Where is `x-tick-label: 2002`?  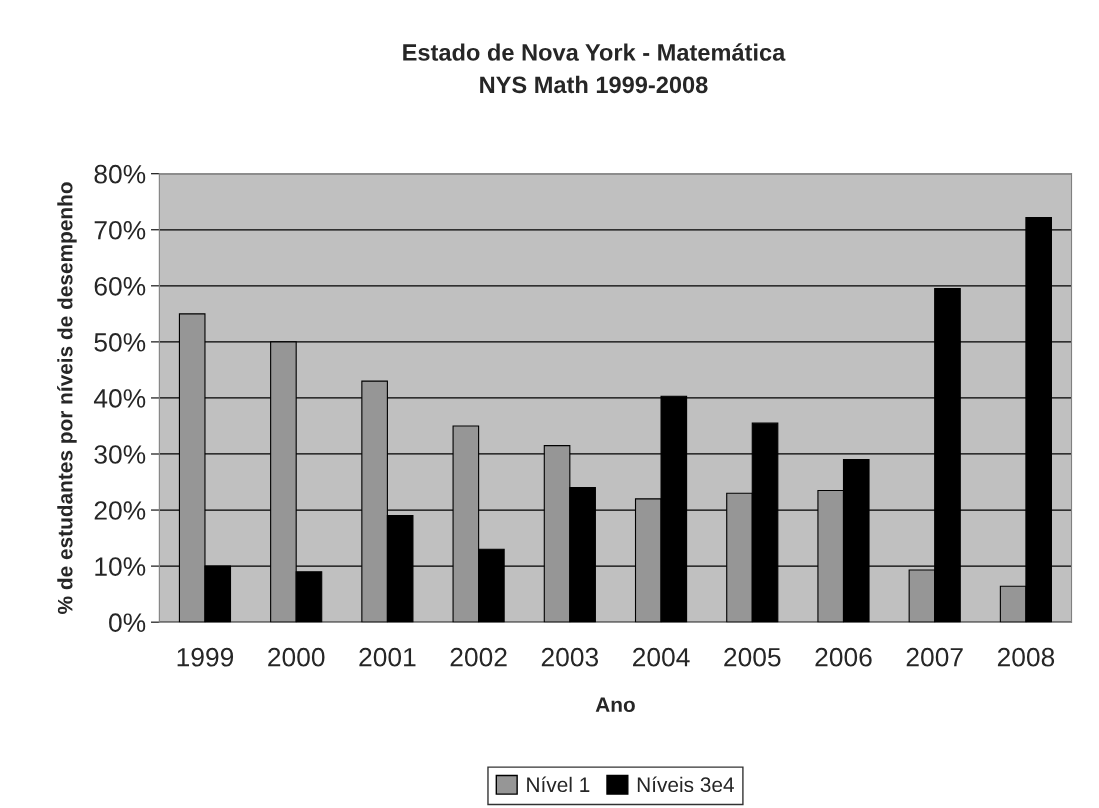 x-tick-label: 2002 is located at coordinates (478, 657).